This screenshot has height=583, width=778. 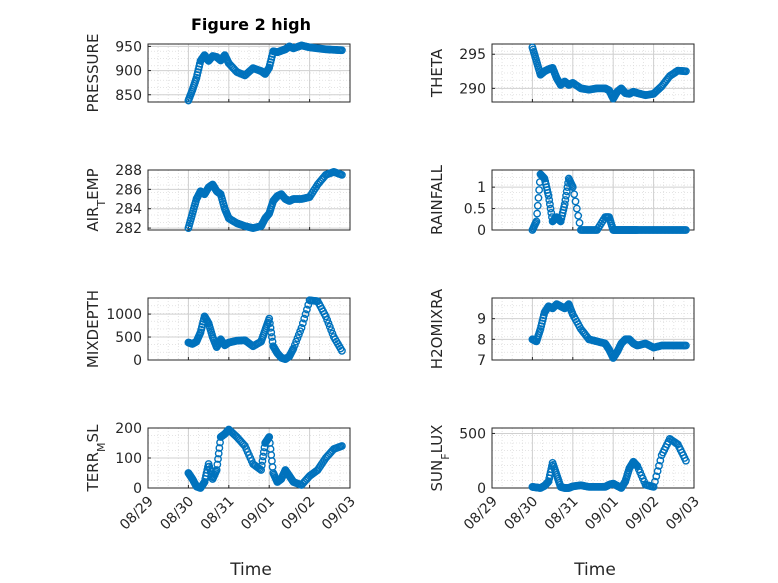 I want to click on y-tick-label: 9, so click(x=481, y=320).